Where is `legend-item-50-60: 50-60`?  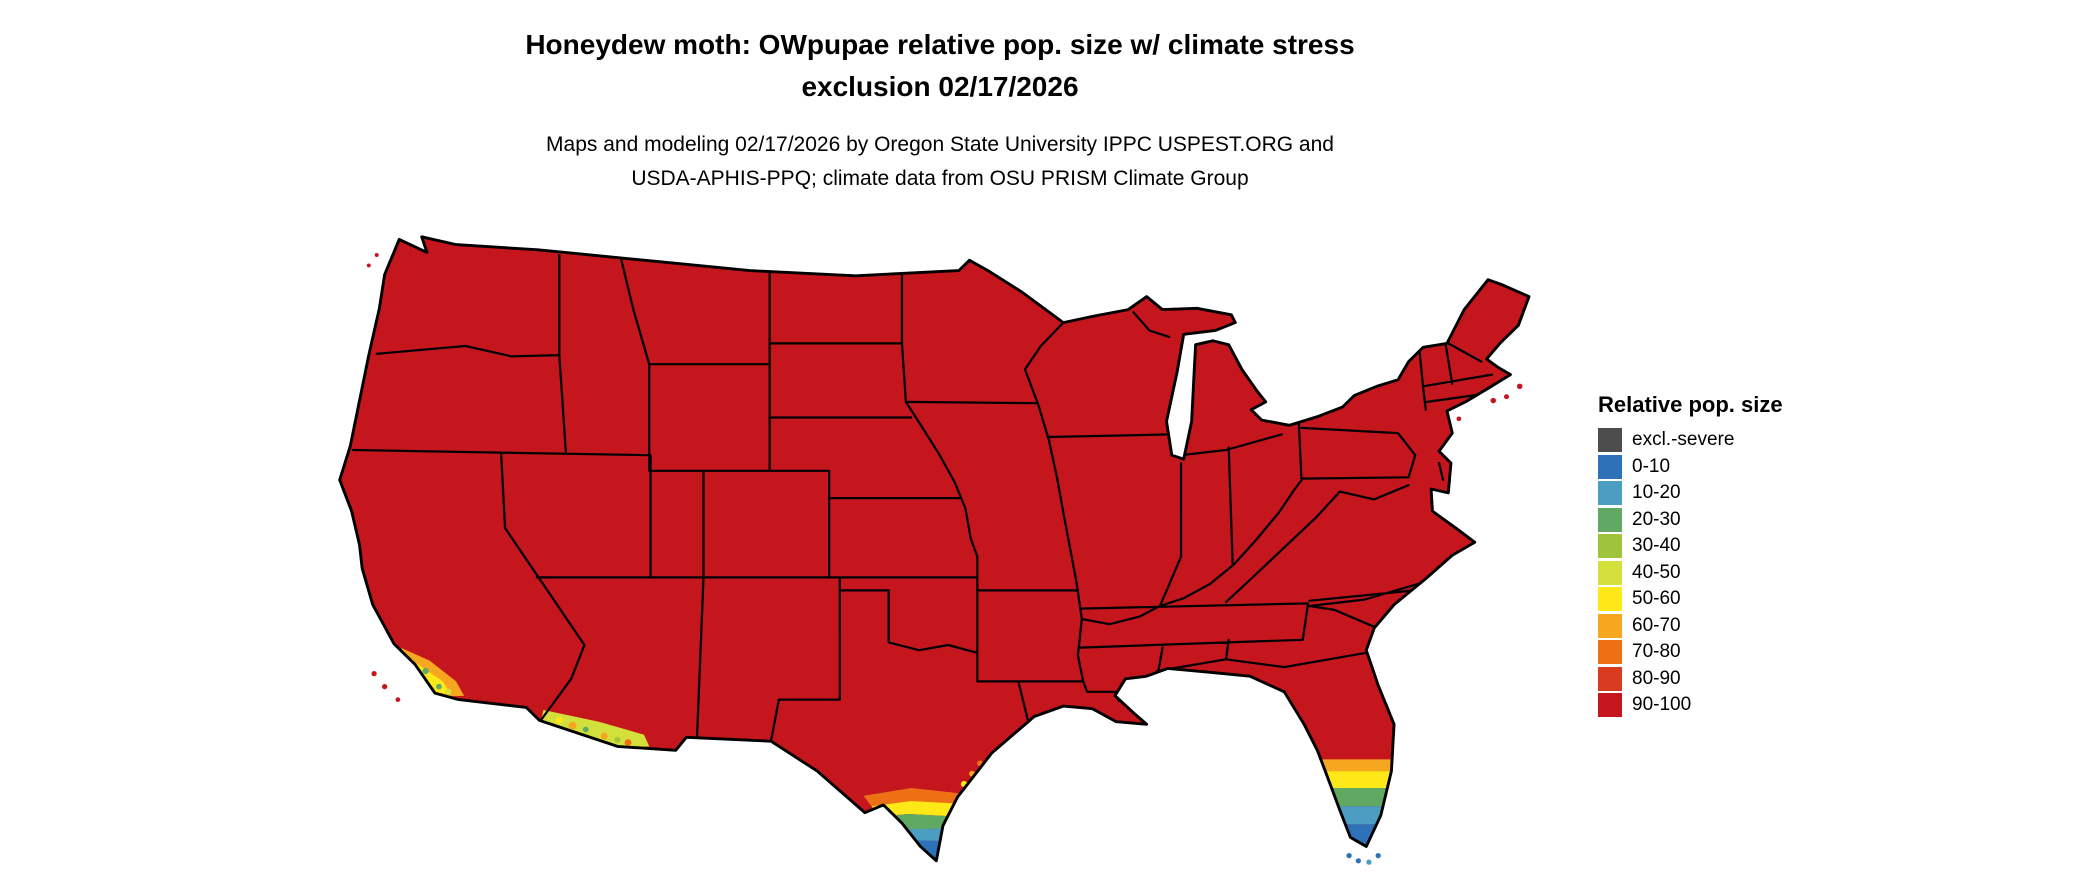
legend-item-50-60: 50-60 is located at coordinates (1690, 599).